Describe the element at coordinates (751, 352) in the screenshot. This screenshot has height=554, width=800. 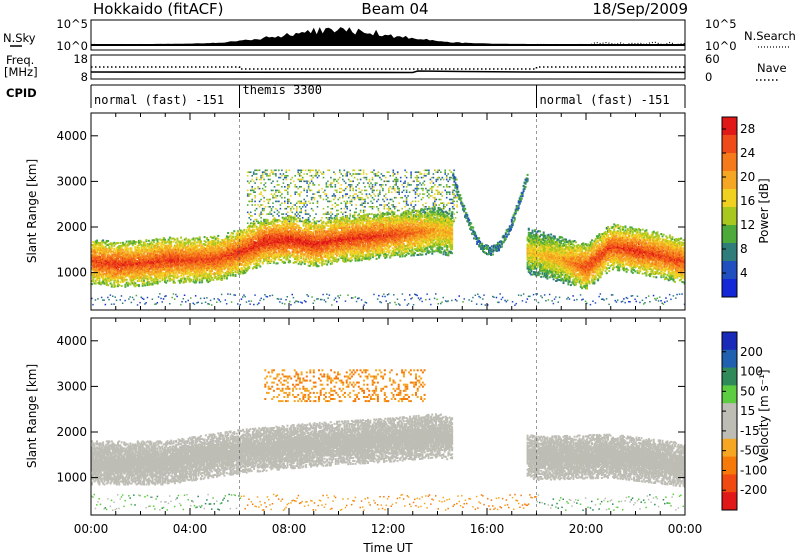
I see `colorbar-tick-label: 200` at that location.